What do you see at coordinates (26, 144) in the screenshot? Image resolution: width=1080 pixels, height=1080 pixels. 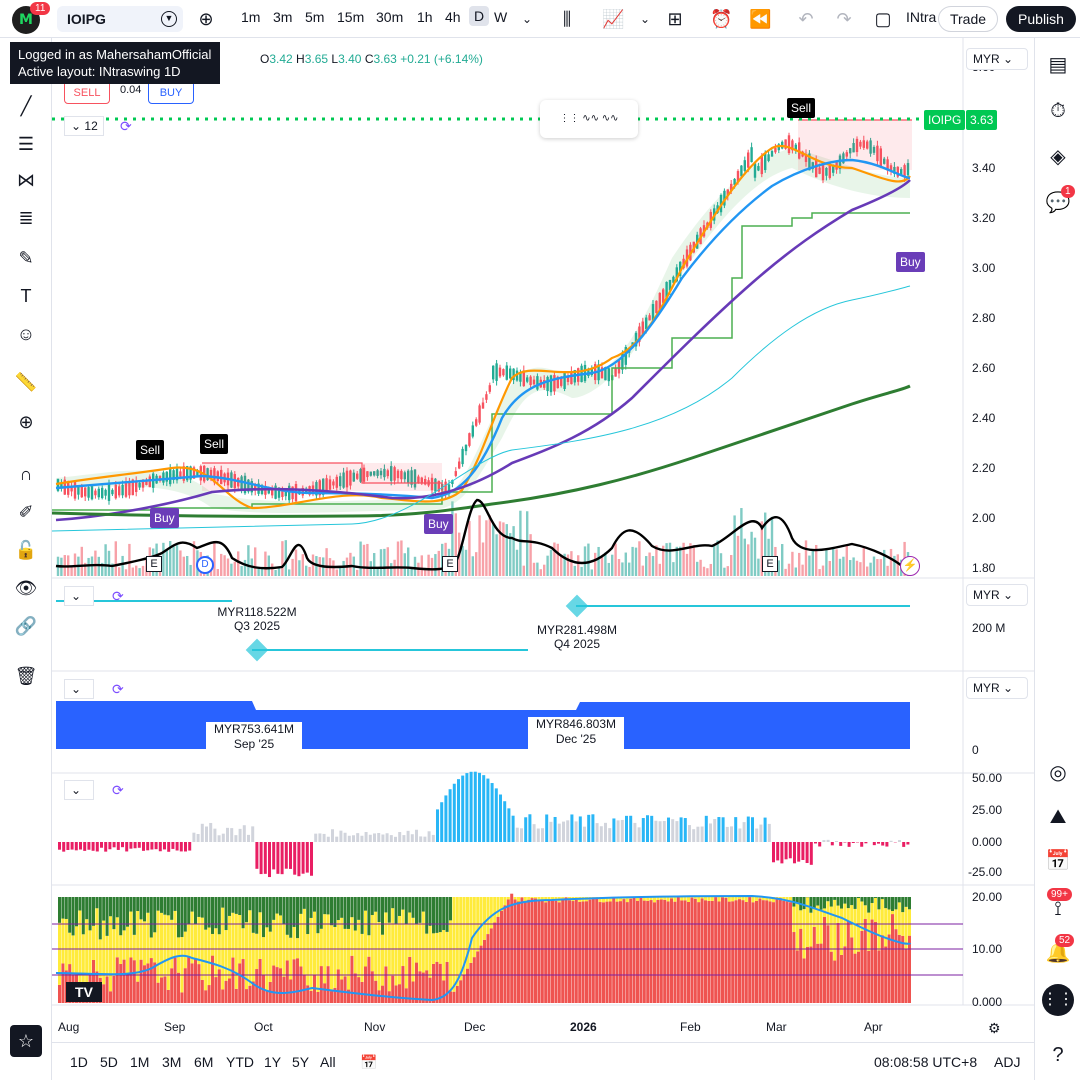 I see `horizontal-lines-icon: ☰` at bounding box center [26, 144].